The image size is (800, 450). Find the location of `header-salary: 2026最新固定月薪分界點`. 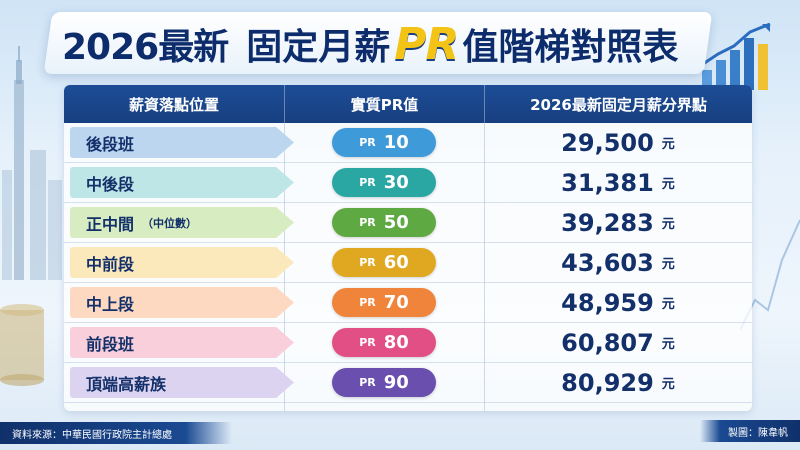

header-salary: 2026最新固定月薪分界點 is located at coordinates (618, 104).